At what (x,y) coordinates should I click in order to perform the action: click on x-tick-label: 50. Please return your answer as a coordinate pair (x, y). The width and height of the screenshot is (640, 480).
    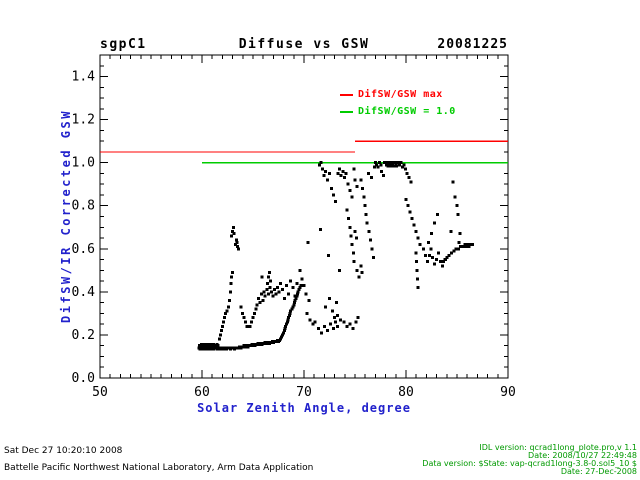
    Looking at the image, I should click on (100, 392).